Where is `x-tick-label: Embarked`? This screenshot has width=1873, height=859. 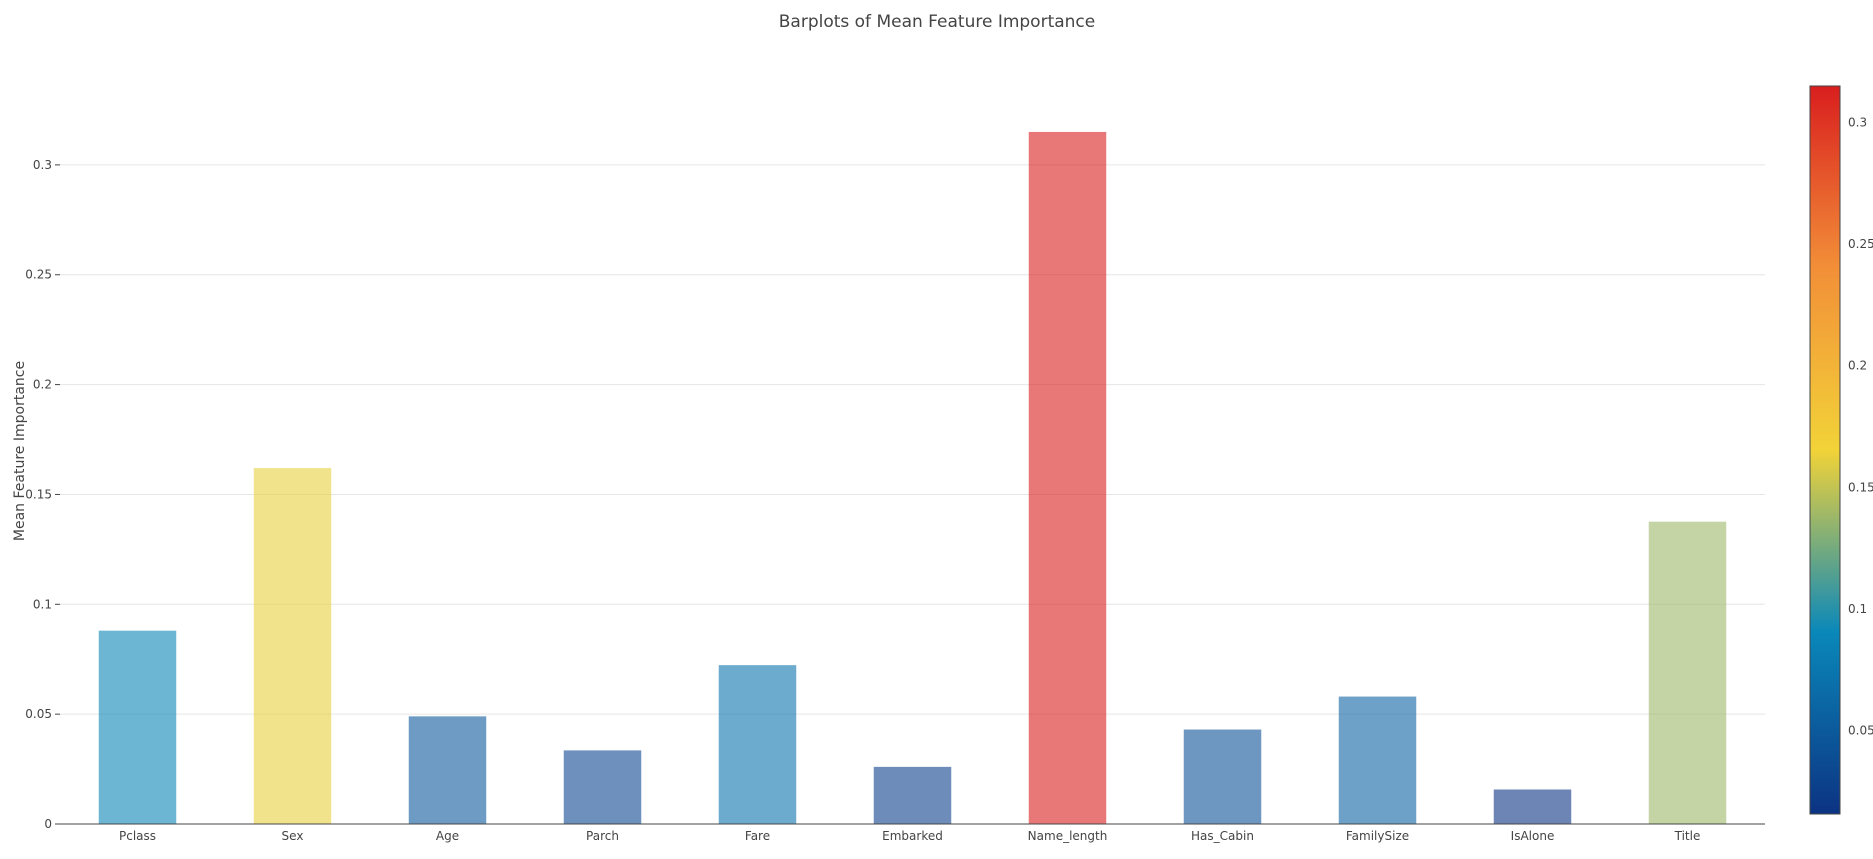
x-tick-label: Embarked is located at coordinates (912, 836).